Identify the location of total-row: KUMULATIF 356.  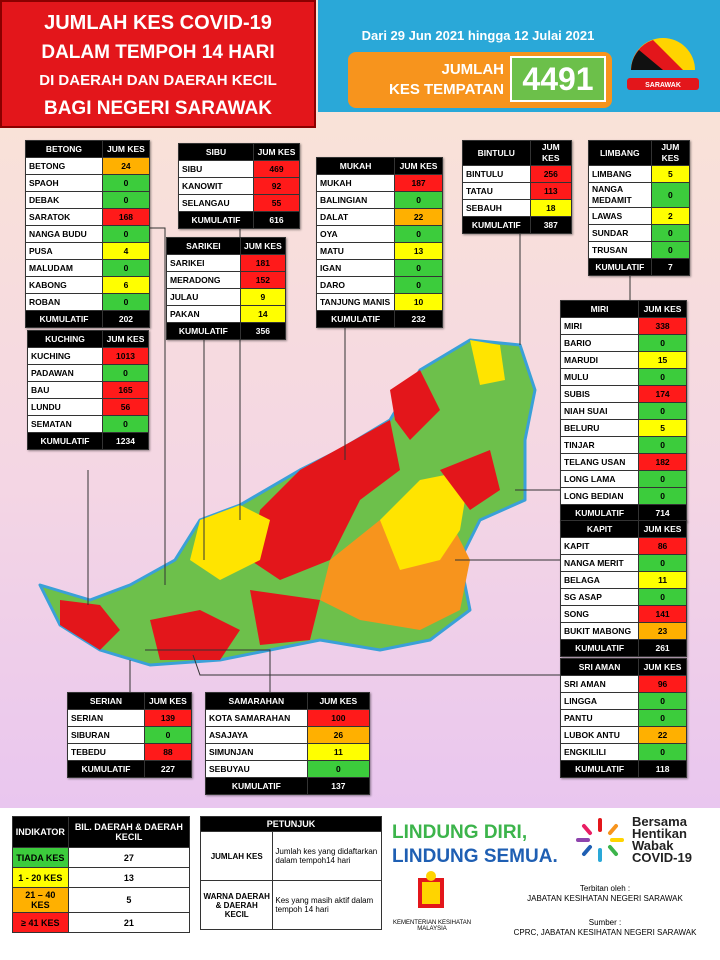
(226, 331).